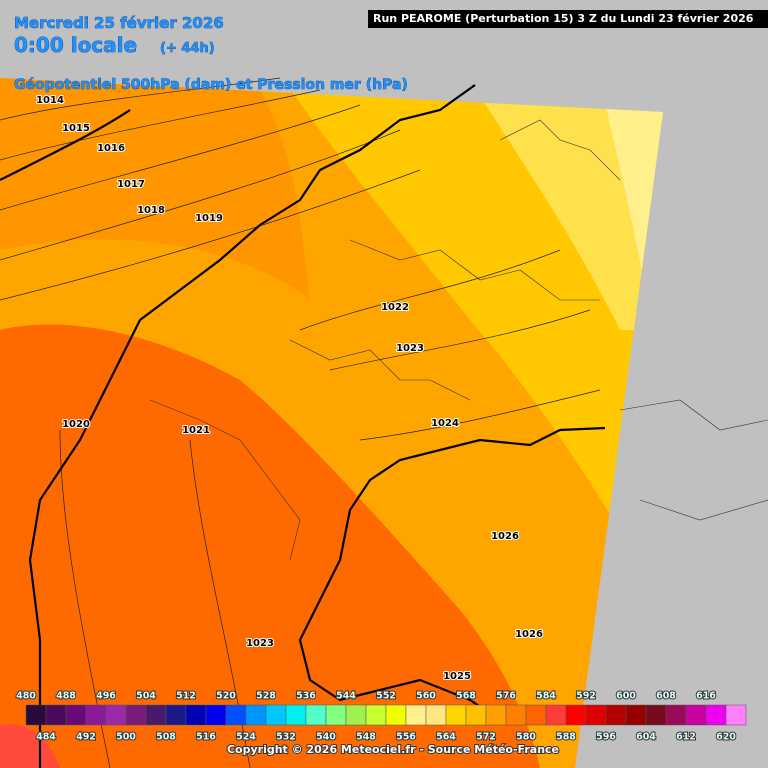 The image size is (768, 768). What do you see at coordinates (346, 696) in the screenshot?
I see `colorbar-label: 544` at bounding box center [346, 696].